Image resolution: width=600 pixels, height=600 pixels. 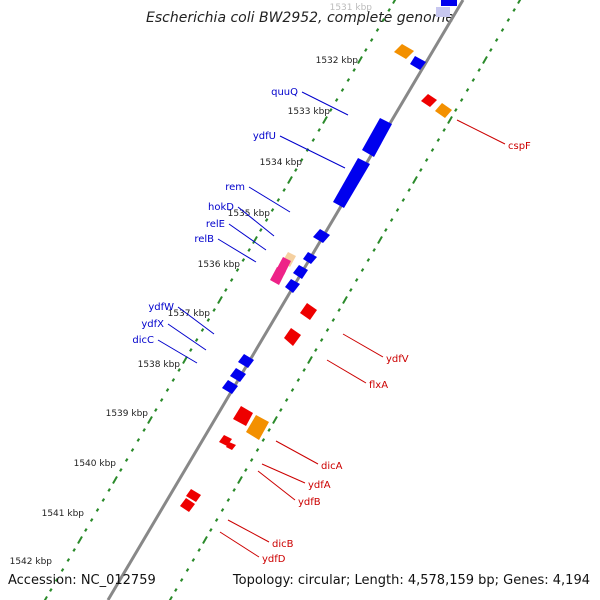 I want to click on scale-label: 1541 kbp, so click(x=63, y=514).